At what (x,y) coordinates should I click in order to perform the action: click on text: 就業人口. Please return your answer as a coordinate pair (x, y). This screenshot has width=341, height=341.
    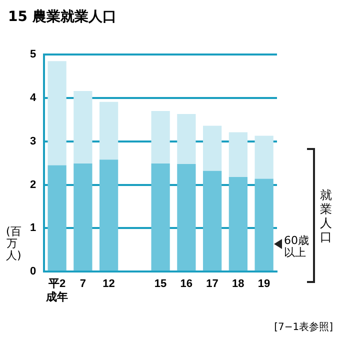
    Looking at the image, I should click on (326, 216).